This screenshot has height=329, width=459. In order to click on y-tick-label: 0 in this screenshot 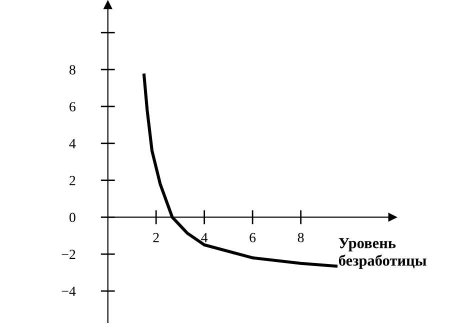, I will do `click(73, 217)`.